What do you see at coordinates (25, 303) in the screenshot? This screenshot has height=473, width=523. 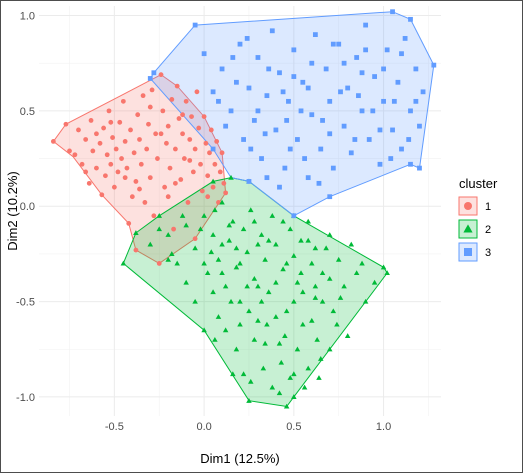 I see `y-tick-label: -0.5` at bounding box center [25, 303].